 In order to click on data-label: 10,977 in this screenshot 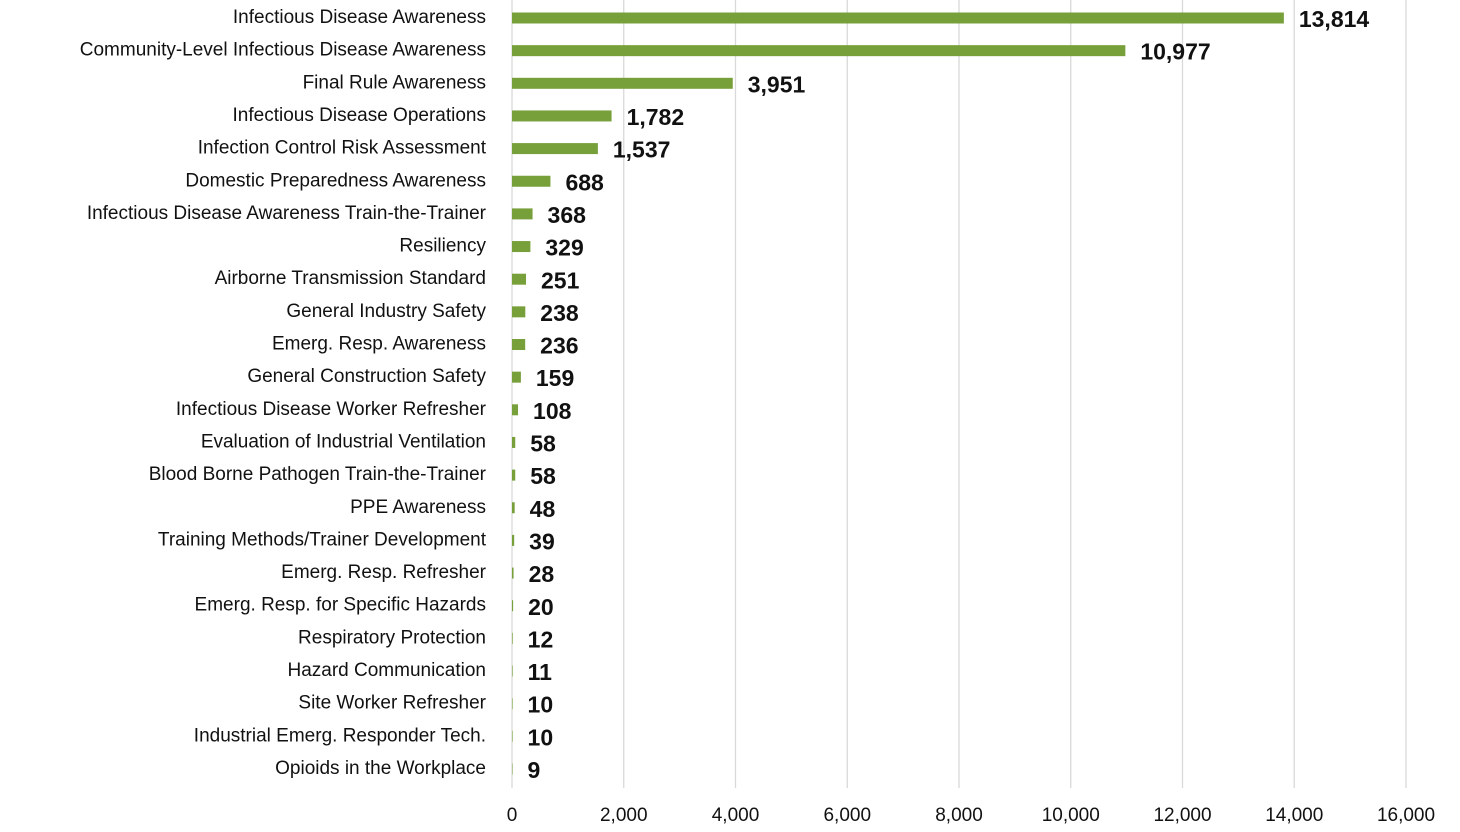, I will do `click(1175, 52)`.